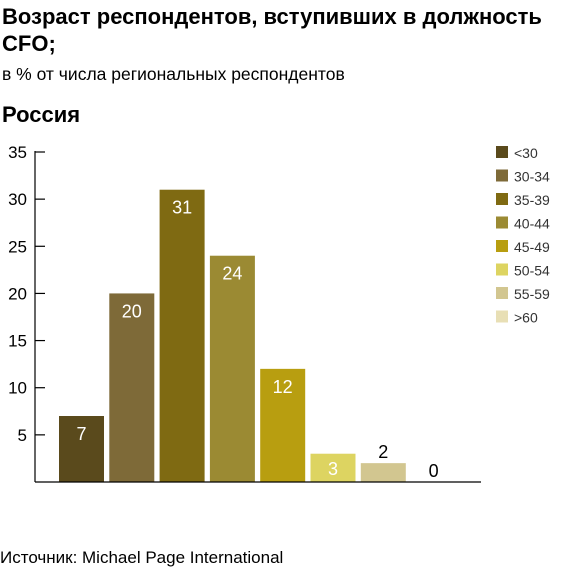  What do you see at coordinates (81, 434) in the screenshot?
I see `bar-value-label: 7` at bounding box center [81, 434].